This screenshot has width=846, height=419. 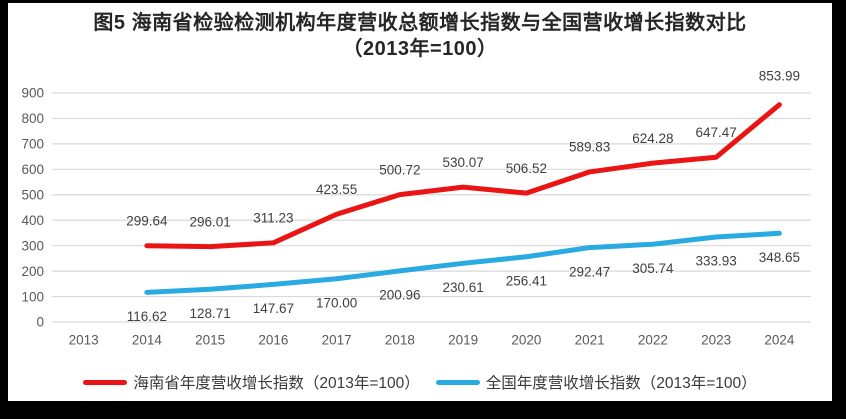 I want to click on national-series-swatch, so click(x=457, y=382).